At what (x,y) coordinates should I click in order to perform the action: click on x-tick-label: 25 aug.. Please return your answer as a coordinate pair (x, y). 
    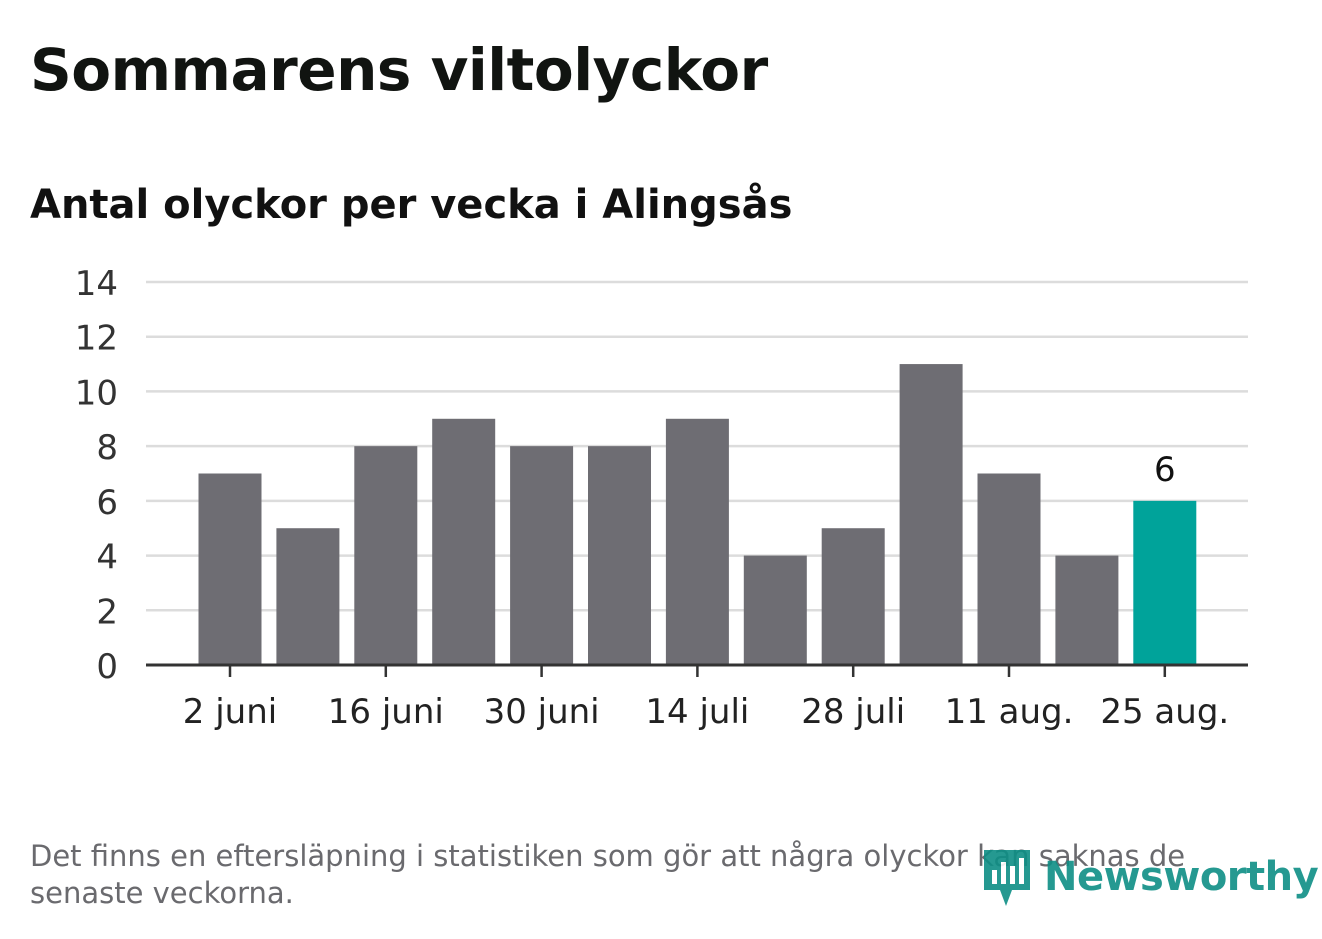
    Looking at the image, I should click on (1164, 712).